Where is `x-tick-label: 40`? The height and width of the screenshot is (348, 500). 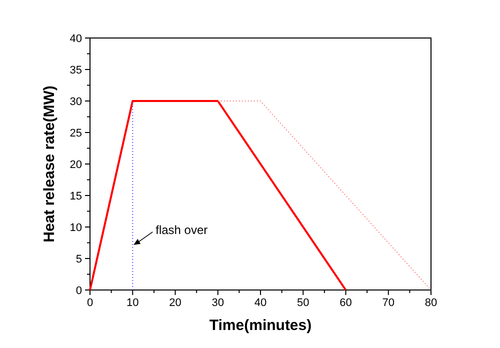 x-tick-label: 40 is located at coordinates (260, 303).